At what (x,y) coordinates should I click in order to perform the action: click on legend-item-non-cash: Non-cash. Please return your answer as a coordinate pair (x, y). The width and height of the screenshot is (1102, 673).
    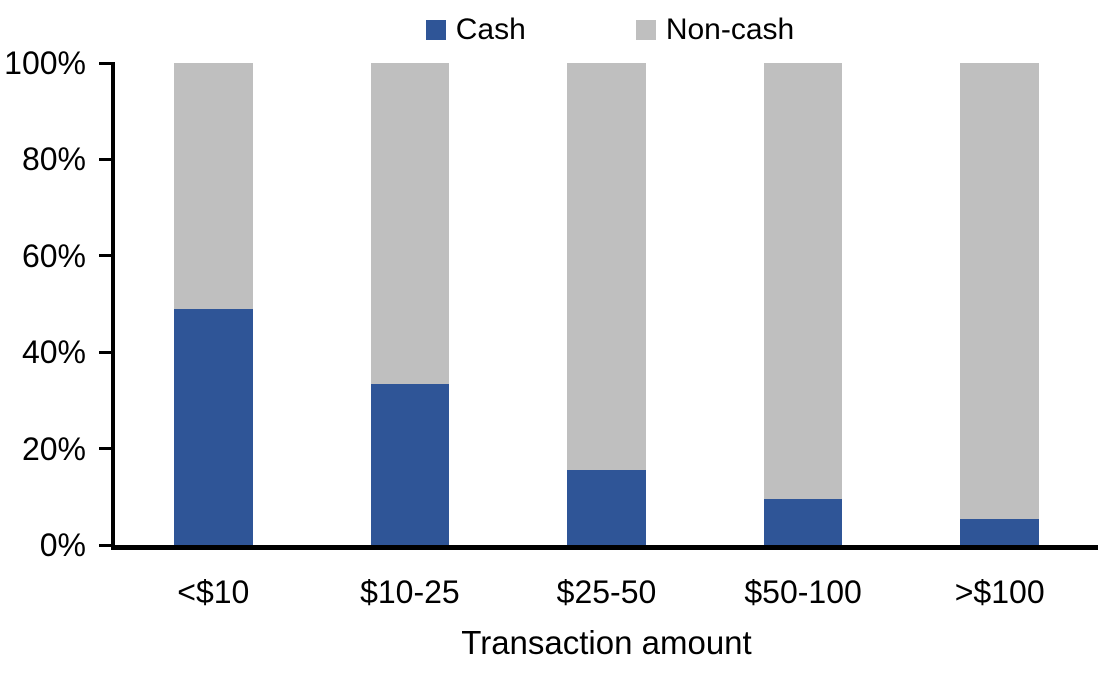
    Looking at the image, I should click on (715, 30).